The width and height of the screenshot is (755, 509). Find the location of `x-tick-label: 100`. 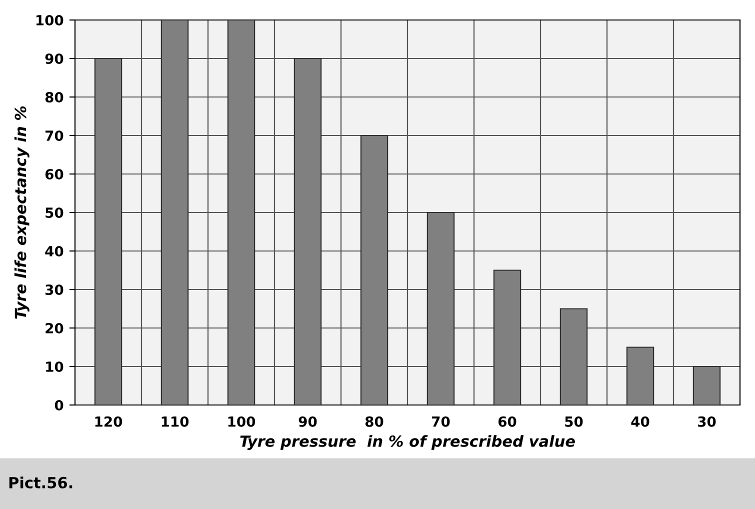

x-tick-label: 100 is located at coordinates (242, 421).